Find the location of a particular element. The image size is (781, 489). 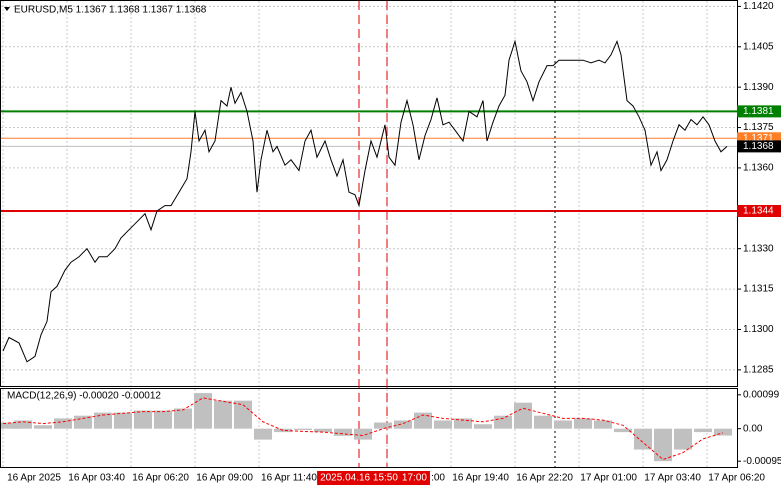

level-label: 1.1368 is located at coordinates (758, 146).